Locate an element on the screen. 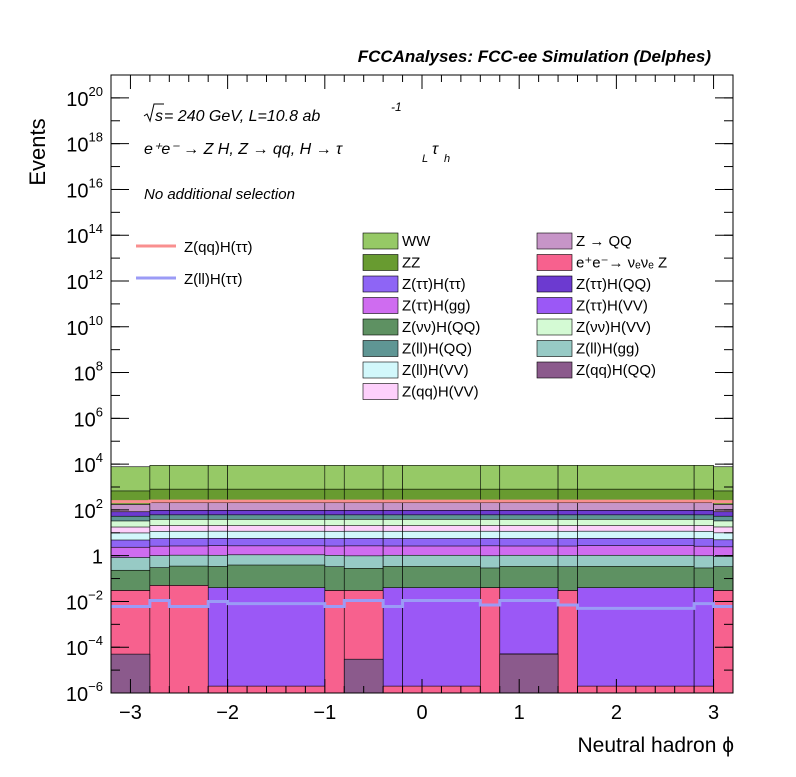  legend-label-0-7: Z(qq)H(VV) is located at coordinates (440, 392).